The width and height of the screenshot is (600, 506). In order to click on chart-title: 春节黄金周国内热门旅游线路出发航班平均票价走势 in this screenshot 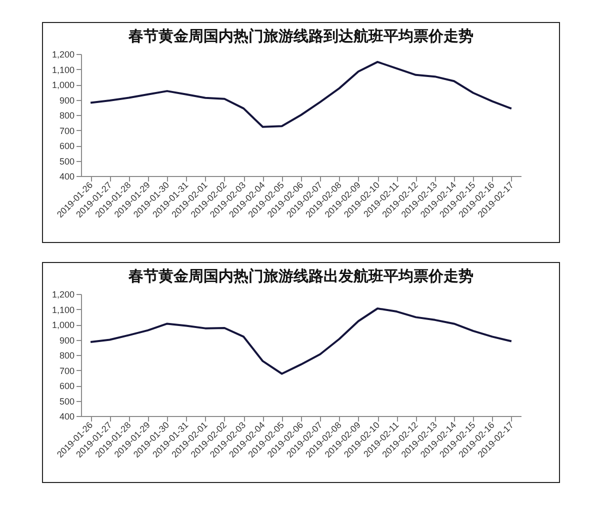, I will do `click(301, 276)`.